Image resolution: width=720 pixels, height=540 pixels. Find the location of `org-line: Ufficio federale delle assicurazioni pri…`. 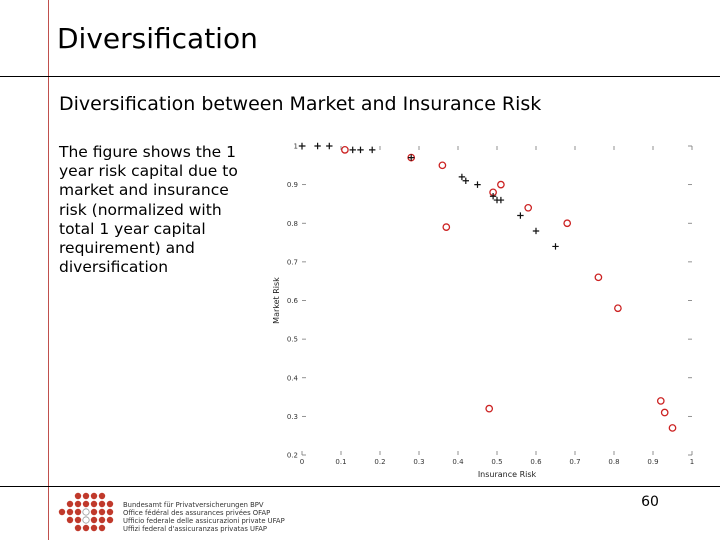

org-line: Ufficio federale delle assicurazioni pri… is located at coordinates (204, 521).